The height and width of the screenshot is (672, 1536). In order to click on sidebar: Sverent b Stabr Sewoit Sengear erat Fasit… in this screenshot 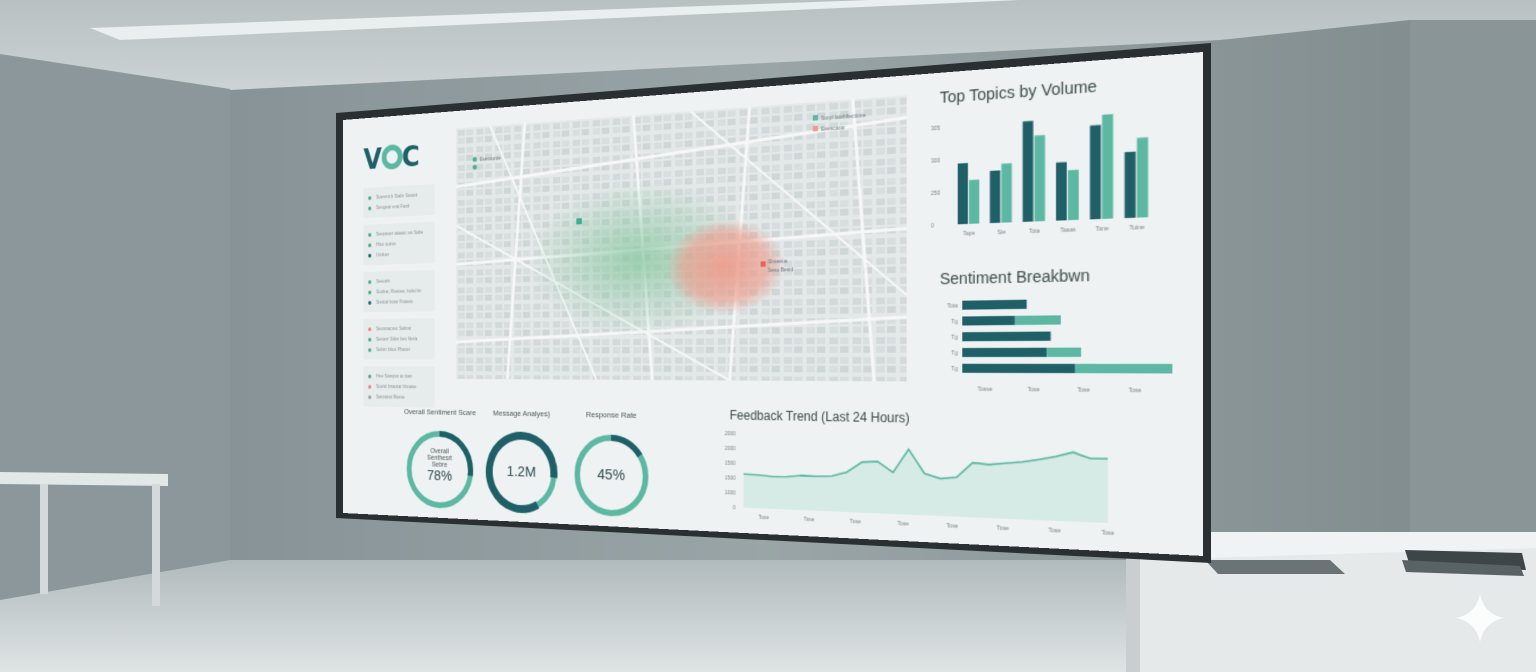, I will do `click(398, 299)`.